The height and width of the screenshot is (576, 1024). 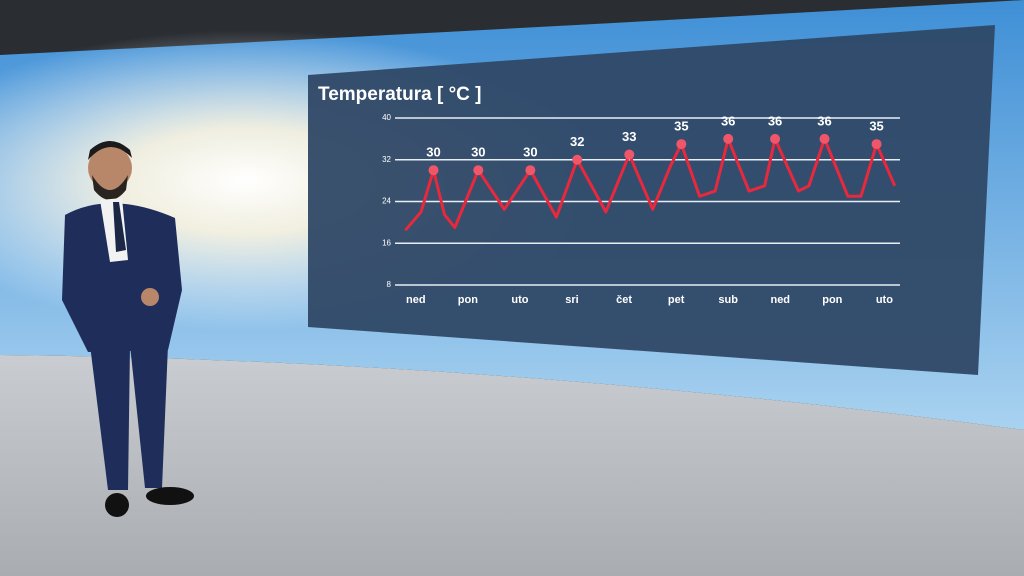 I want to click on y-tick-label: 16, so click(x=386, y=242).